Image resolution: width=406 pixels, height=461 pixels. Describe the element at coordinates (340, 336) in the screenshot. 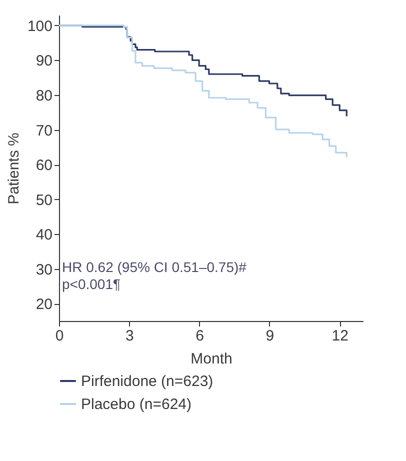

I see `x-tick-label: 12` at that location.